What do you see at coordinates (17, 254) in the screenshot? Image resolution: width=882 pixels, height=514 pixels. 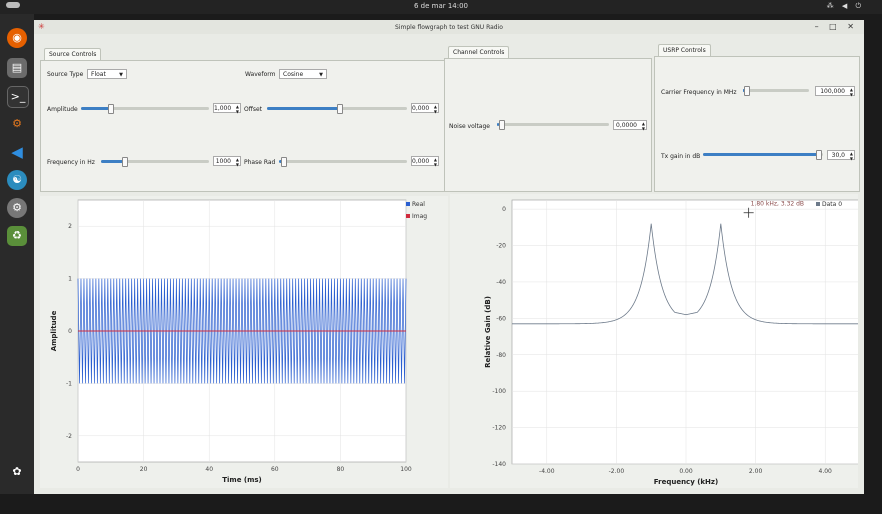 I see `dock: ◉ ▤ >_ ⚙ ◀ ☯ ⚙ ♻ ✿` at bounding box center [17, 254].